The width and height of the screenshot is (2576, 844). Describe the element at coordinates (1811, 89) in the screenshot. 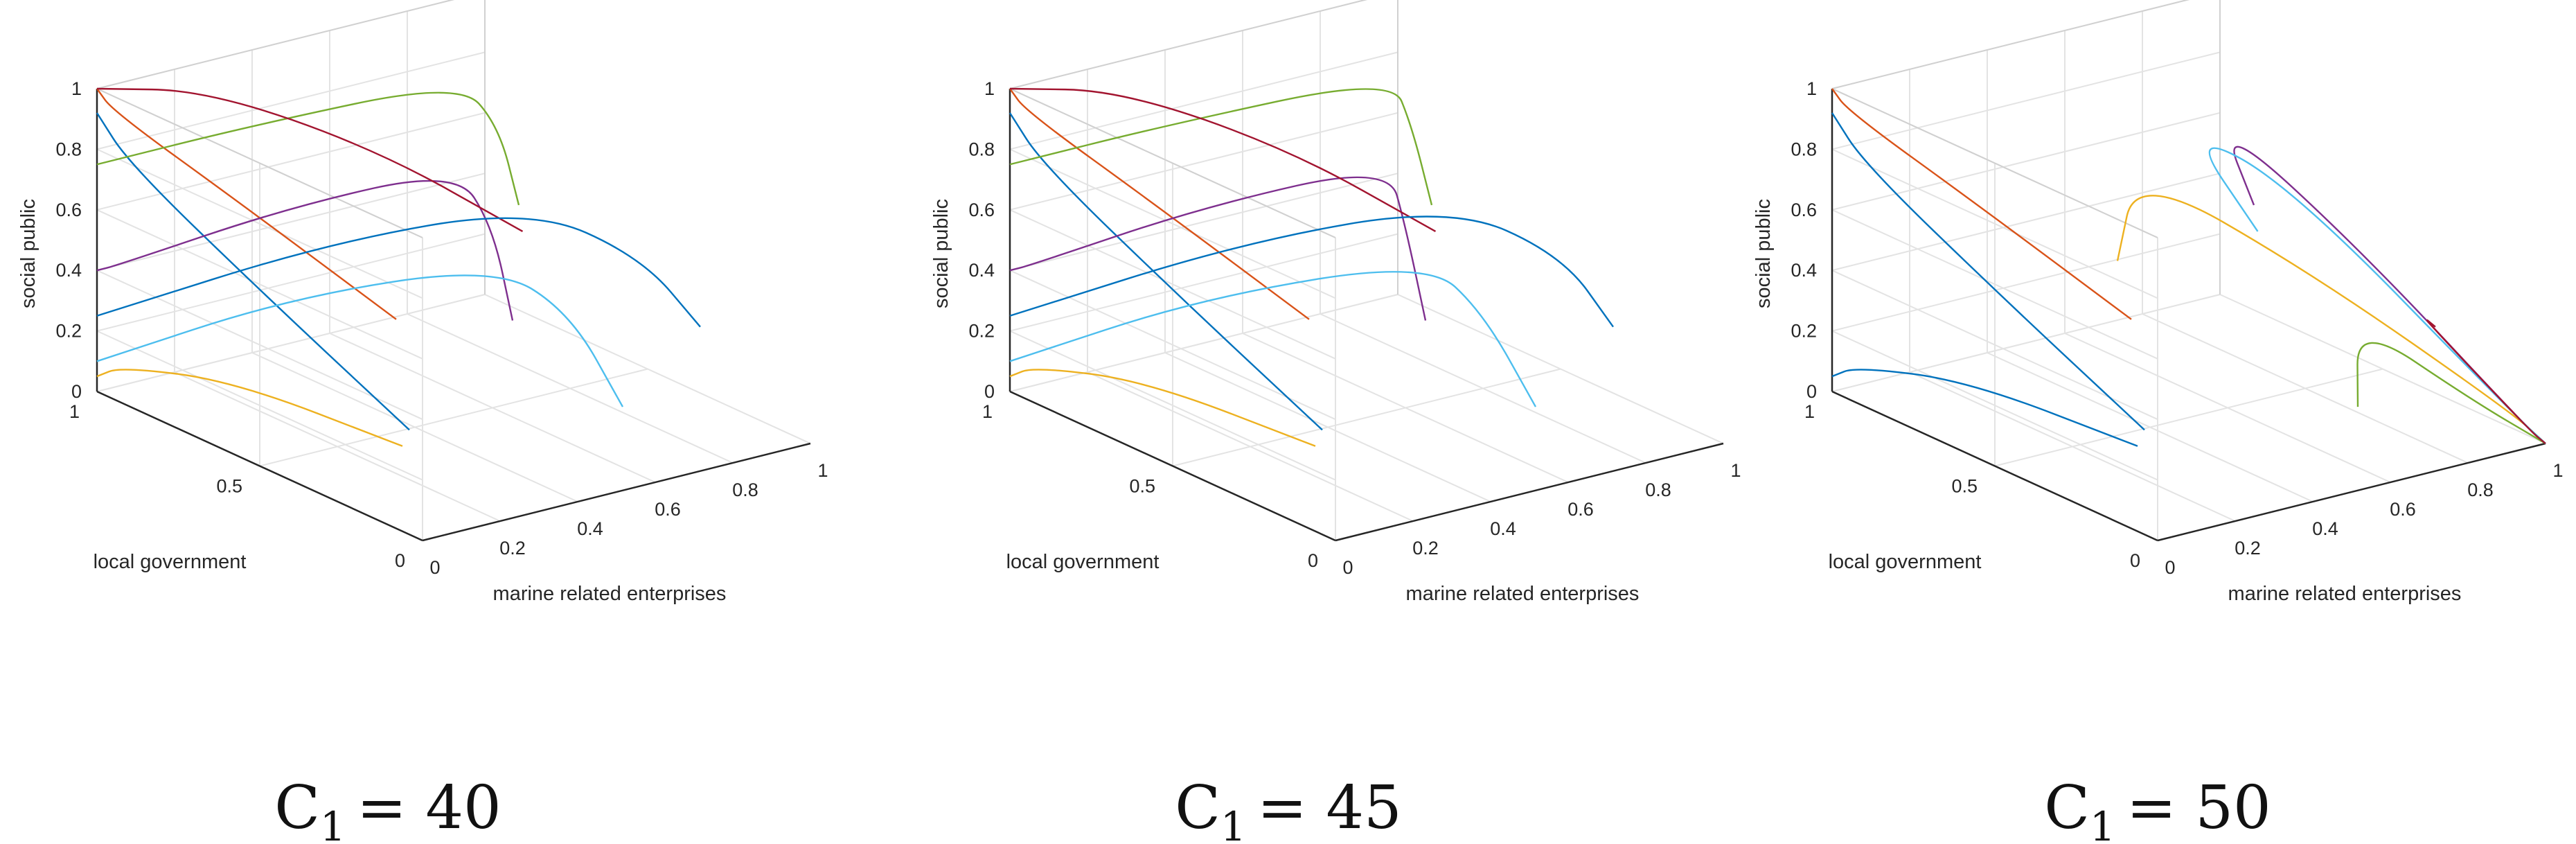

I see `z-tick-label: 1` at that location.